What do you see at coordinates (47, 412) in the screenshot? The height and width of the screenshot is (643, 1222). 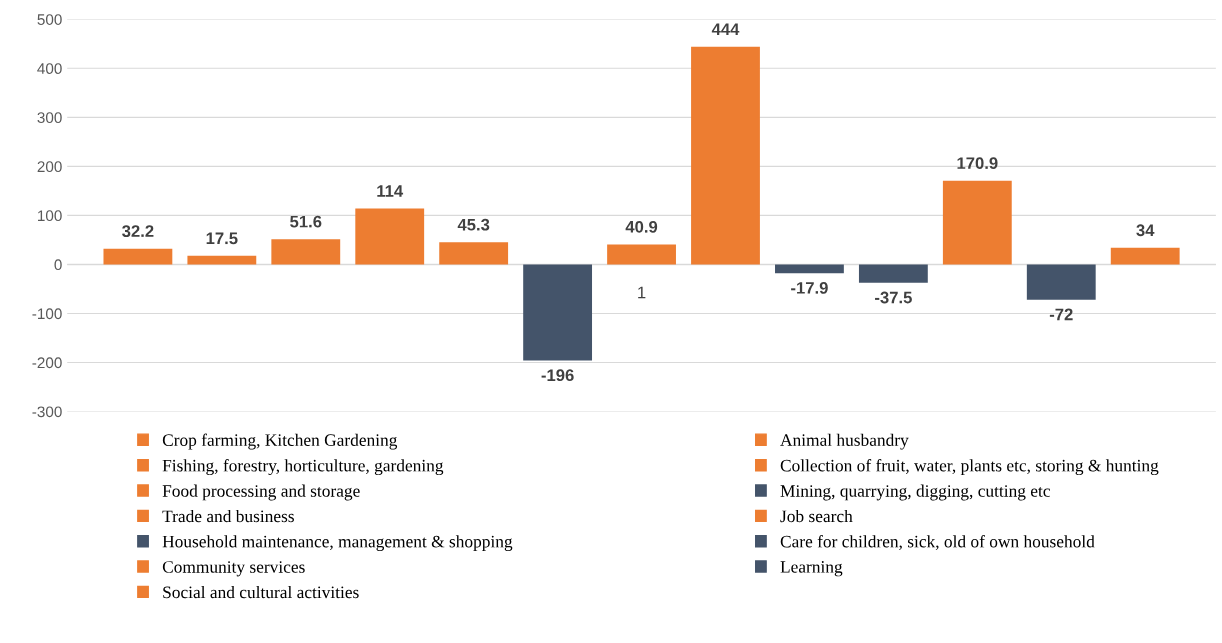 I see `y-tick-label: -300` at bounding box center [47, 412].